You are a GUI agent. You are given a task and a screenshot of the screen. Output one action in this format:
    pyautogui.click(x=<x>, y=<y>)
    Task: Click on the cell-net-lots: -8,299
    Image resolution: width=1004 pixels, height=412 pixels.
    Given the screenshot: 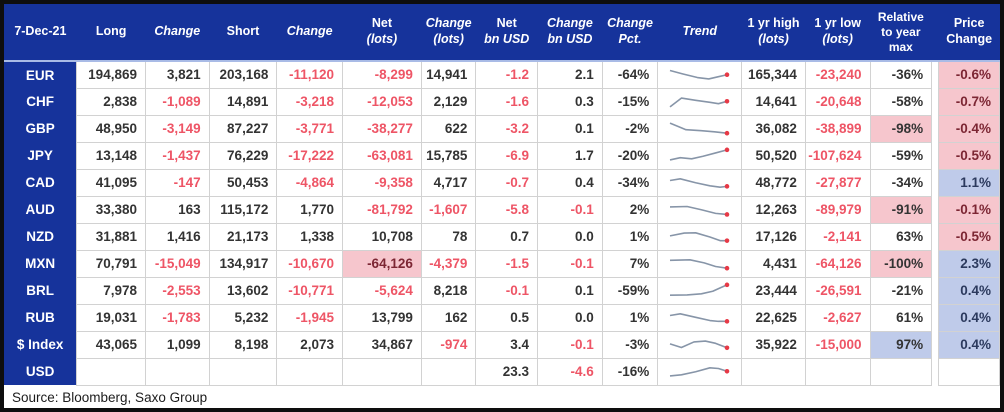 What is the action you would take?
    pyautogui.click(x=382, y=74)
    